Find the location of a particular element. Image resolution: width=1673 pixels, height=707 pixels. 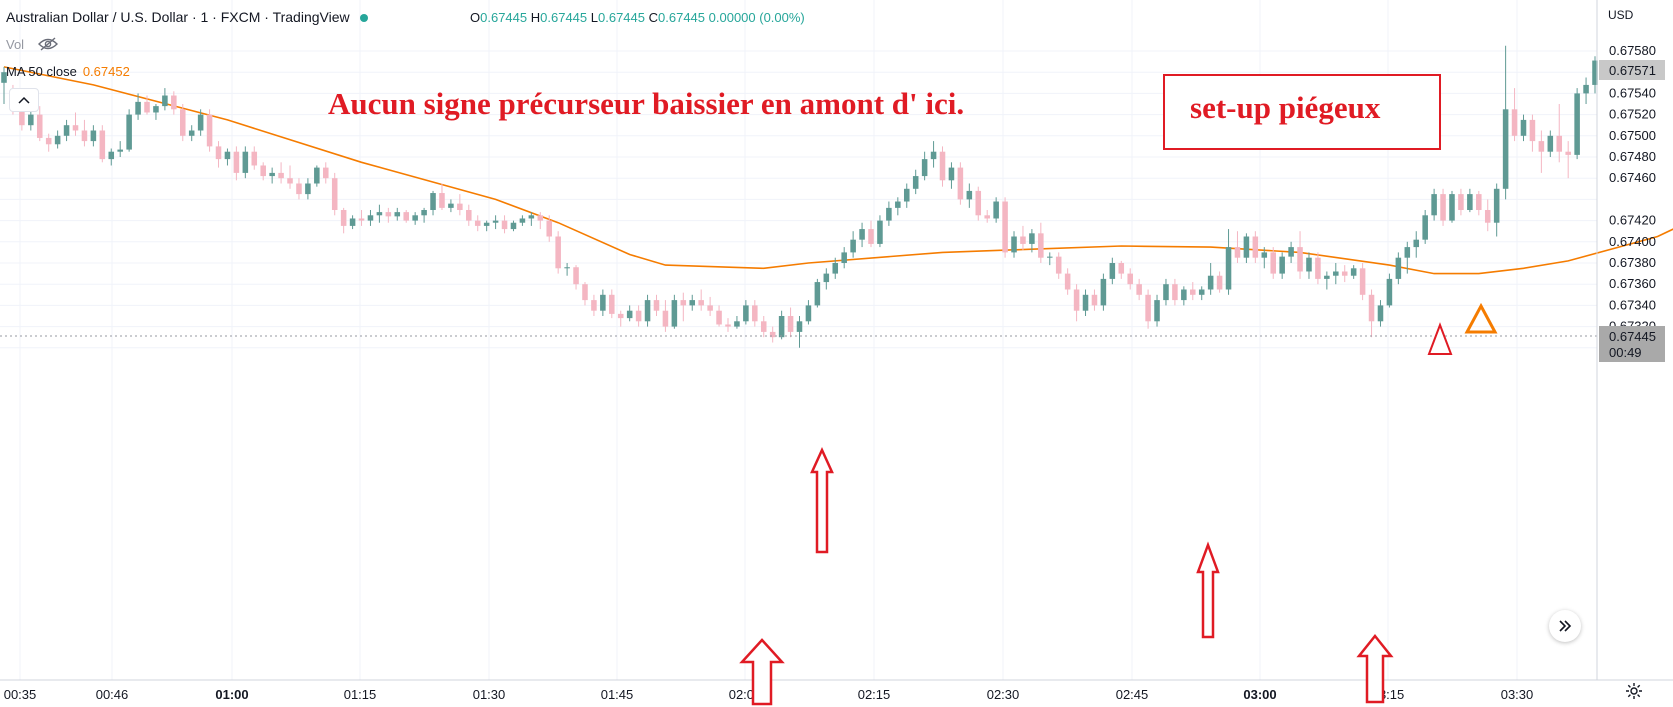

volume-legend: Vol is located at coordinates (32, 45).